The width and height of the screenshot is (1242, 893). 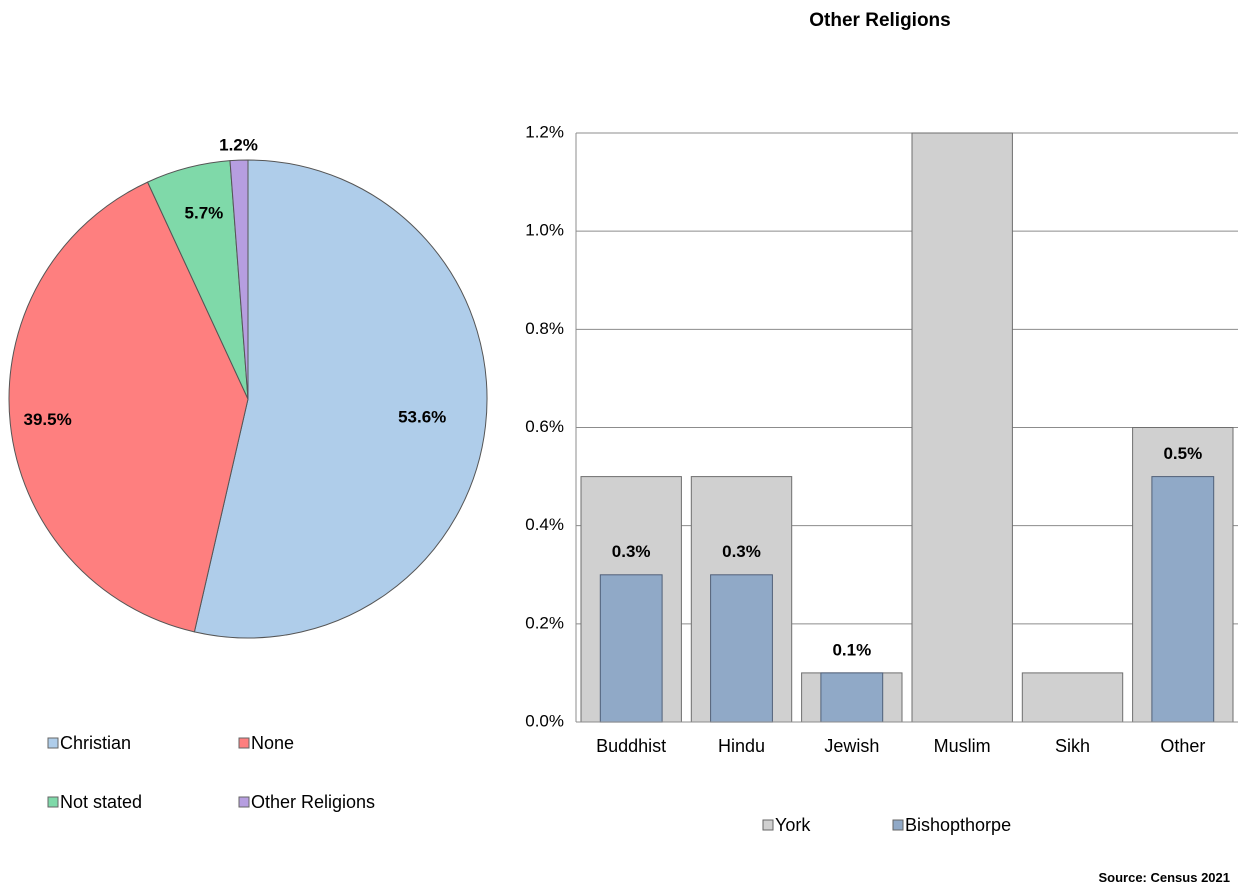 What do you see at coordinates (95, 743) in the screenshot?
I see `legend-label-christian: Christian` at bounding box center [95, 743].